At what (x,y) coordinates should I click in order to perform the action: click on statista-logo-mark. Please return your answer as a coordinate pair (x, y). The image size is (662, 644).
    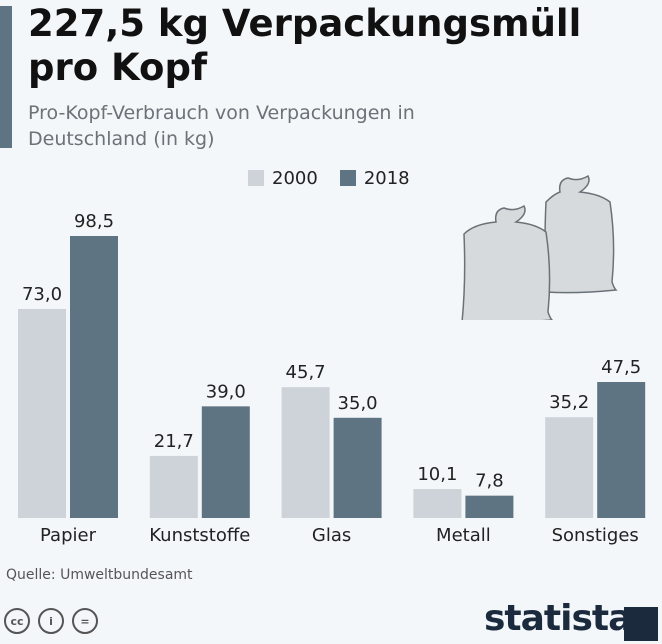
    Looking at the image, I should click on (641, 624).